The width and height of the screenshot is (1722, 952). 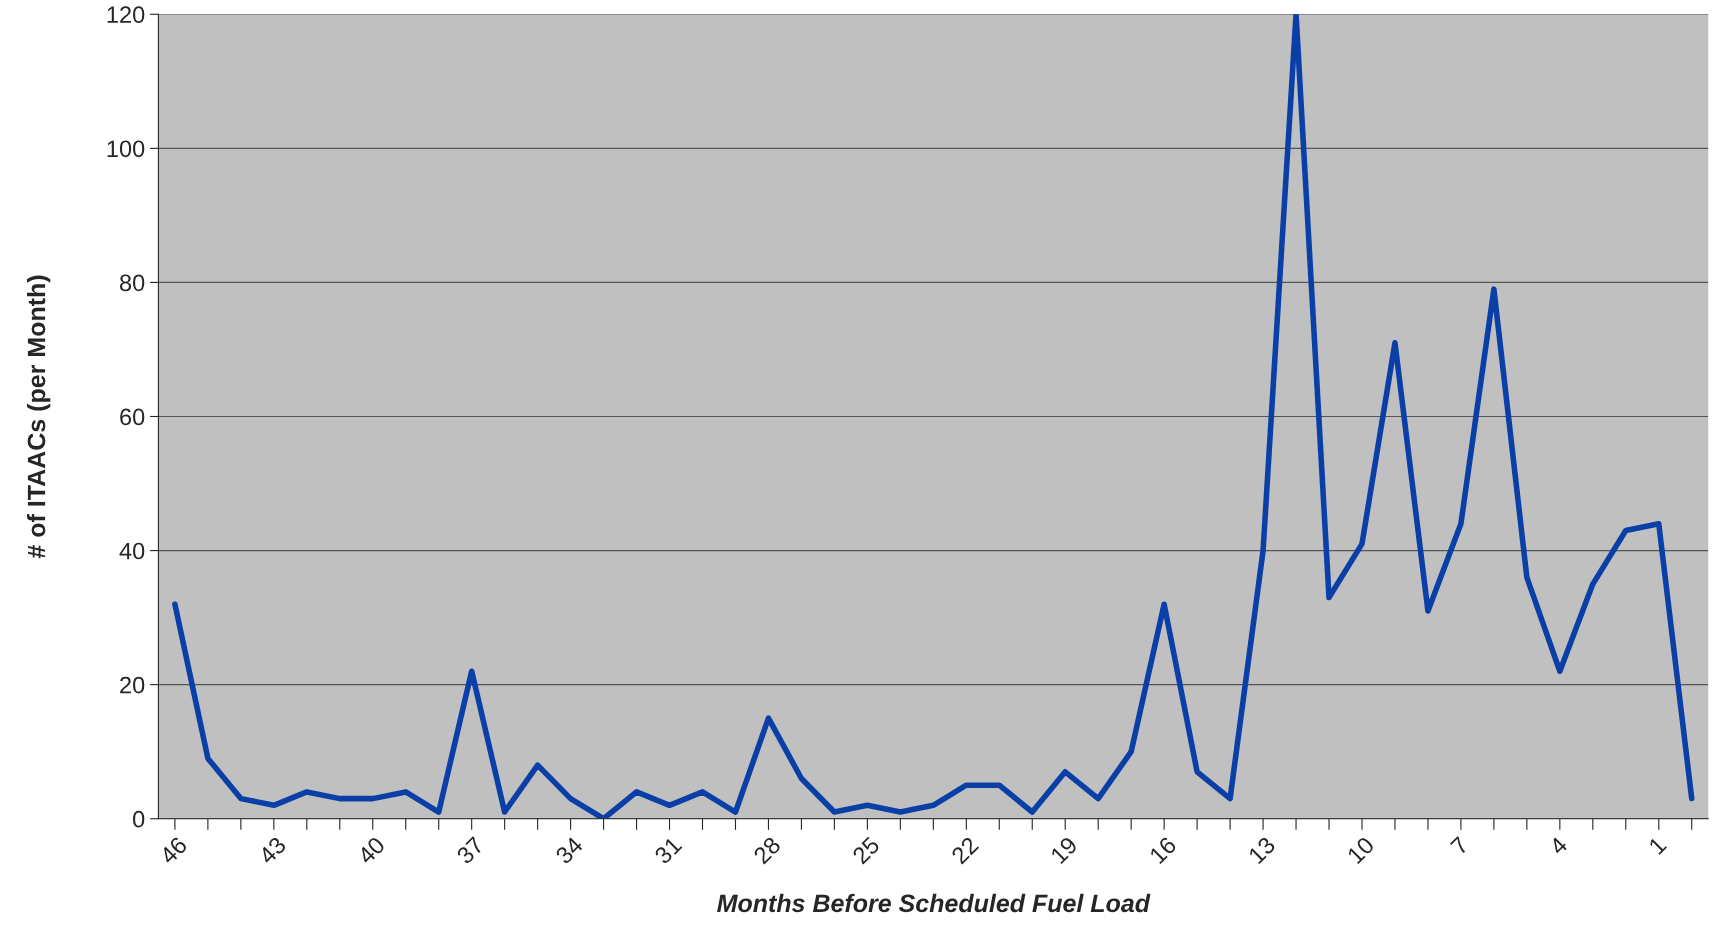 I want to click on y-tick-label: 120, so click(x=126, y=15).